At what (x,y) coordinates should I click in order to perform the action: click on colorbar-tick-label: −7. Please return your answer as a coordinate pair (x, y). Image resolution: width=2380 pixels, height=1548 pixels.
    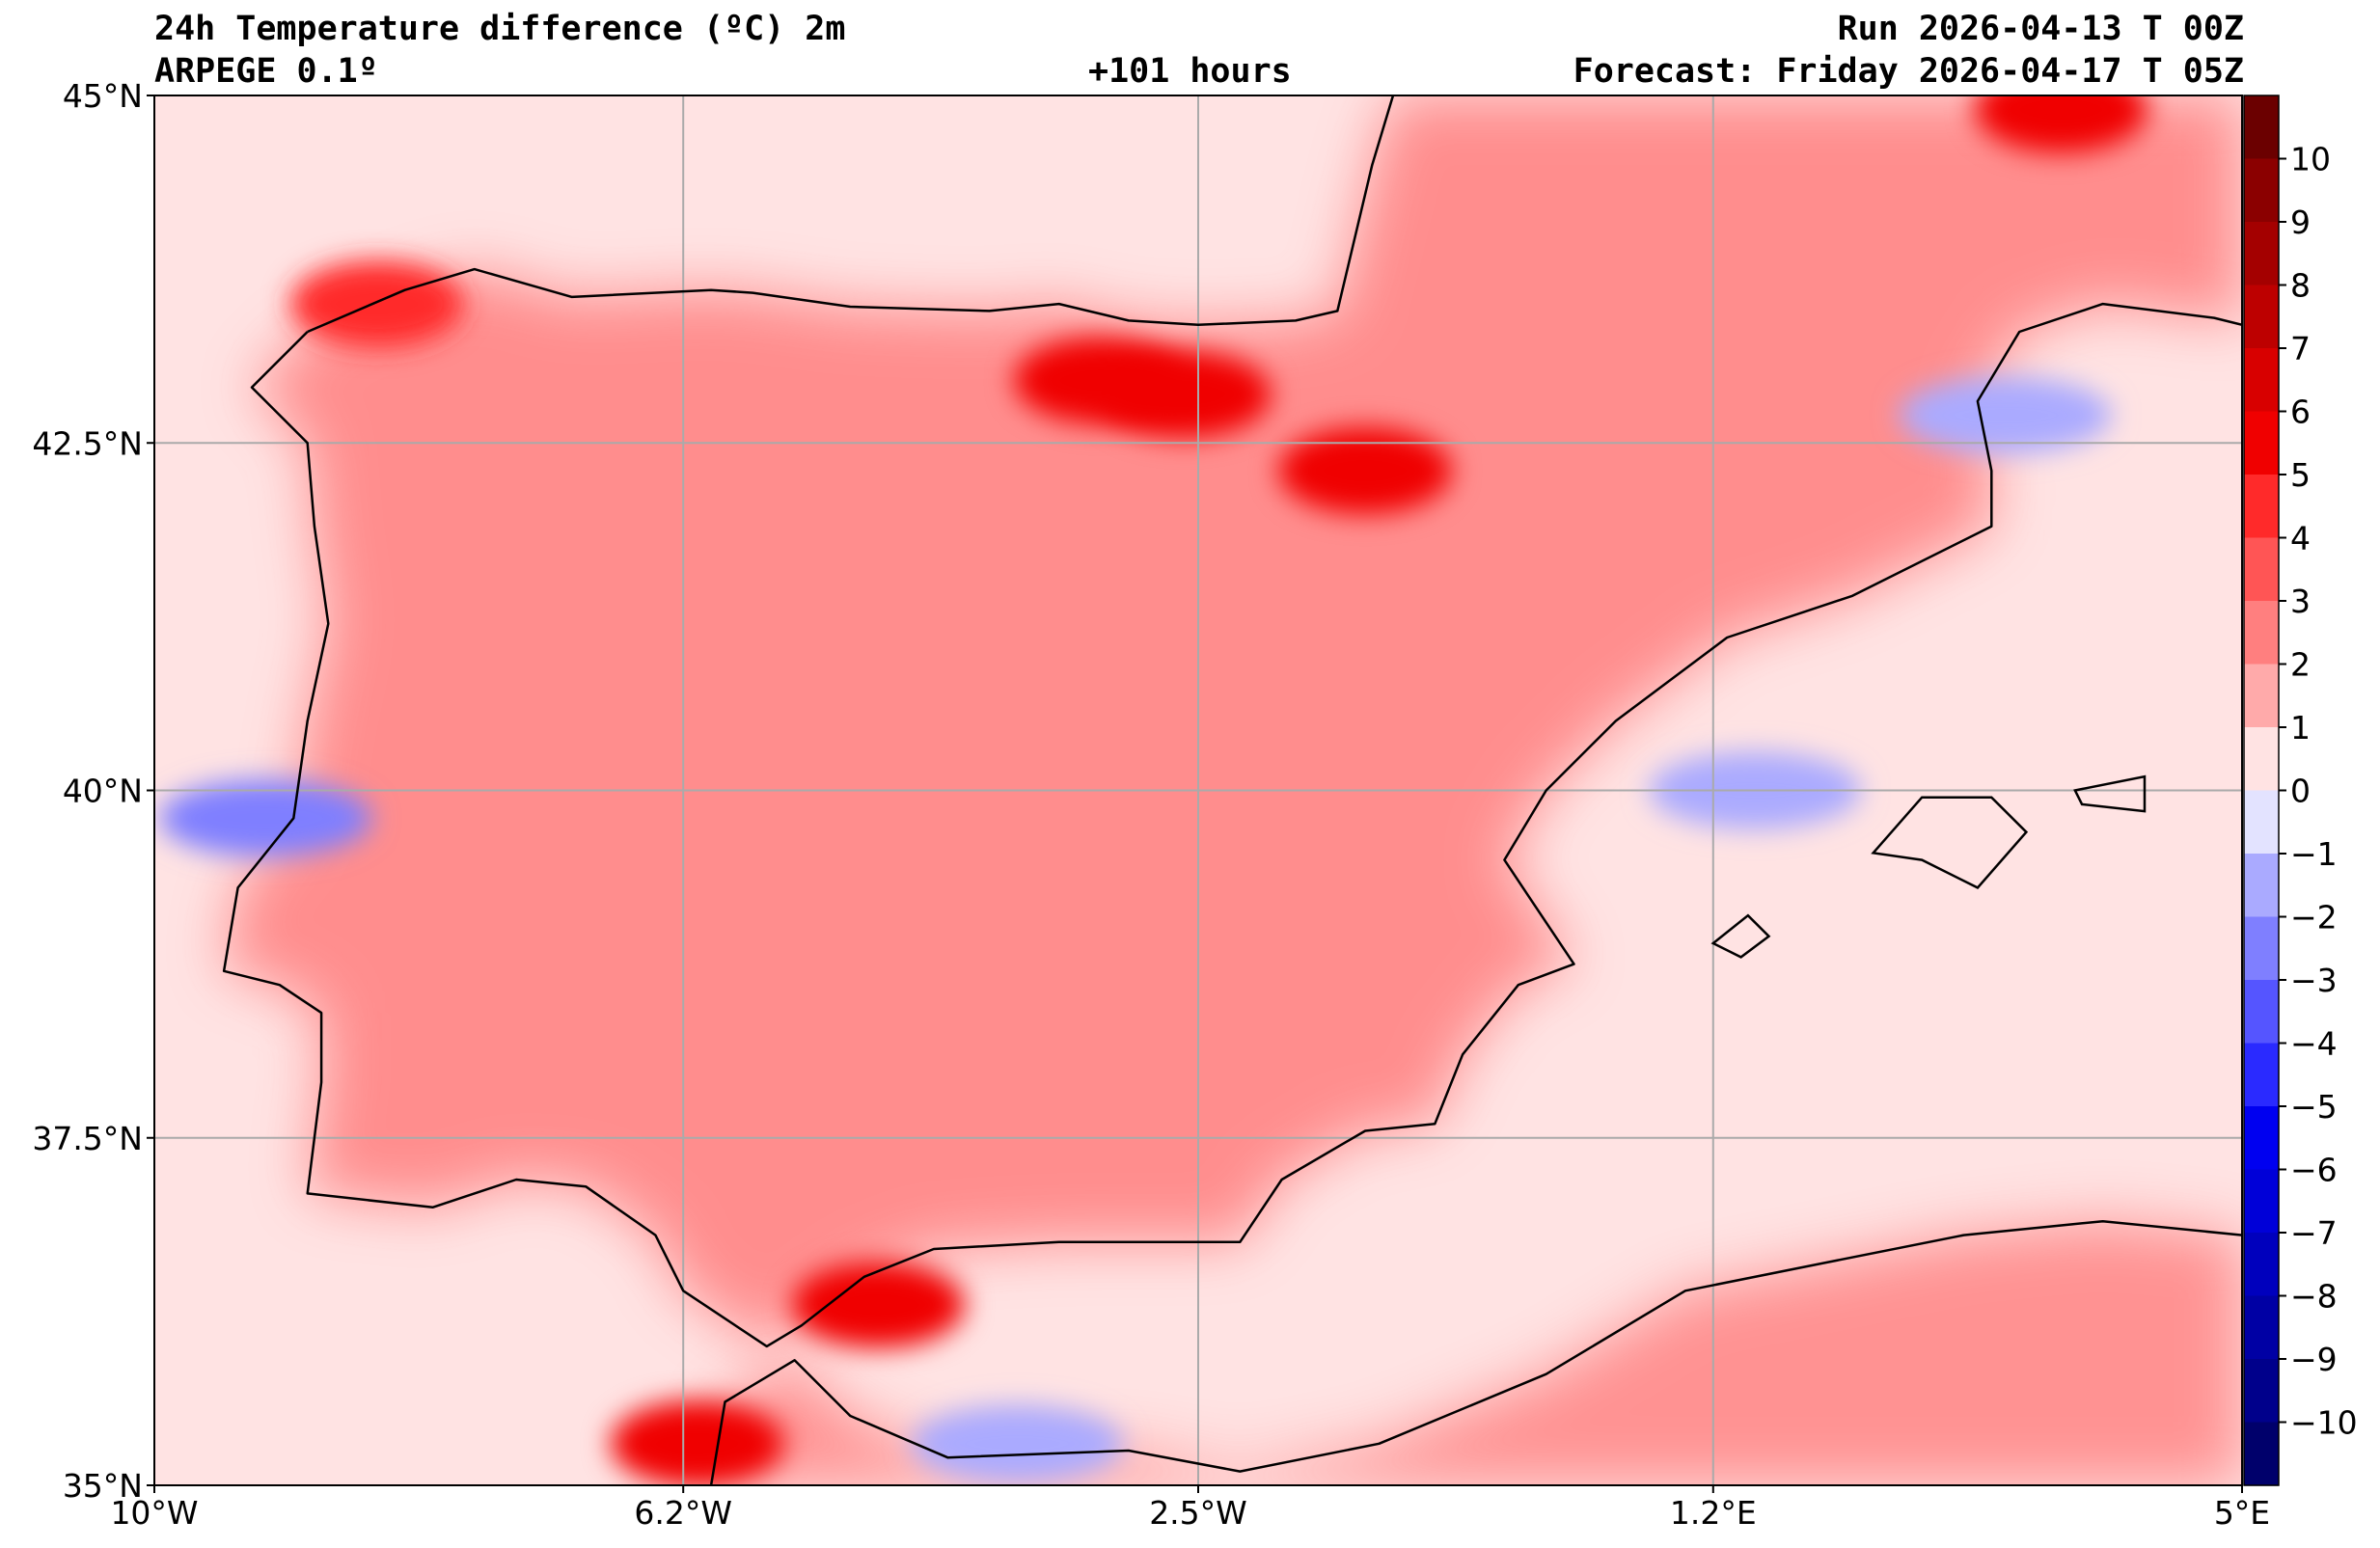
    Looking at the image, I should click on (2314, 1233).